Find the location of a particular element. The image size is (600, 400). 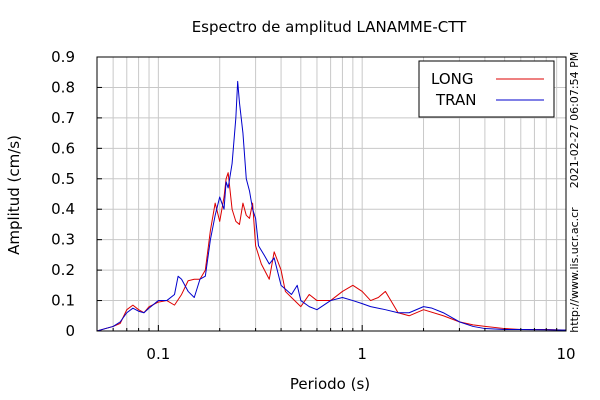

legend: LONG TRAN is located at coordinates (486, 89).